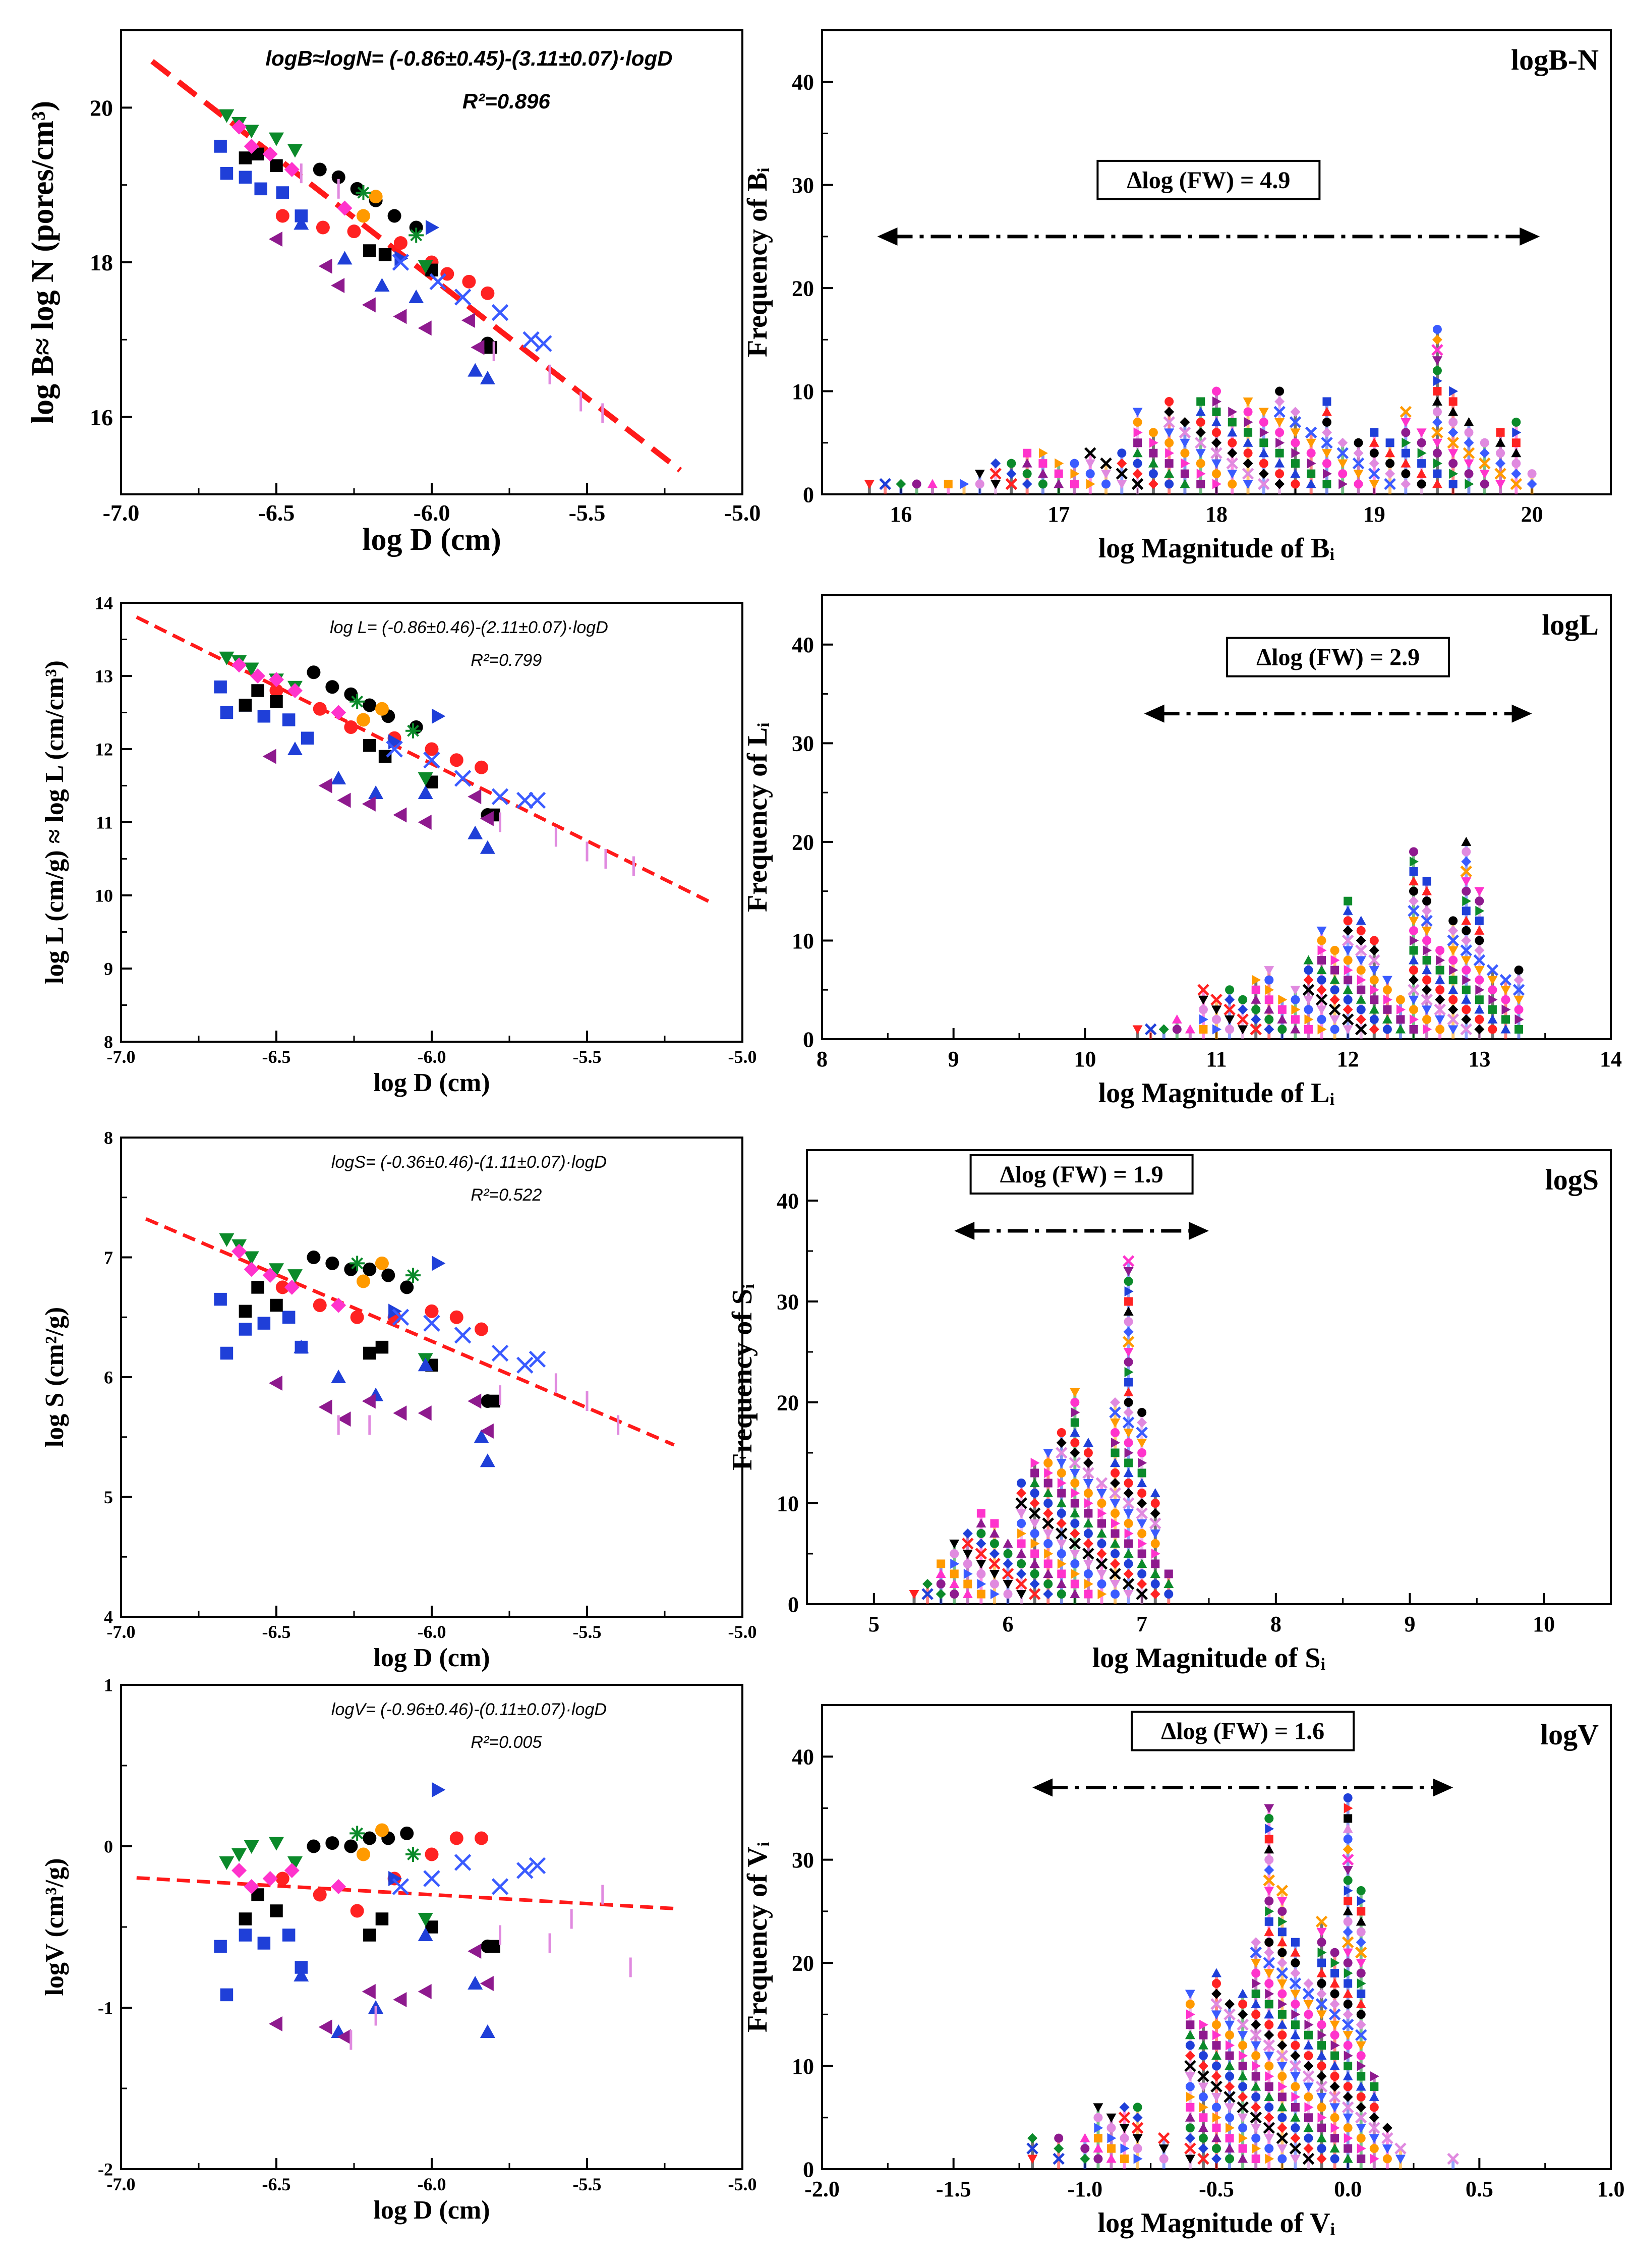 The image size is (1631, 2268). I want to click on x-tick-label: -1.5, so click(953, 2189).